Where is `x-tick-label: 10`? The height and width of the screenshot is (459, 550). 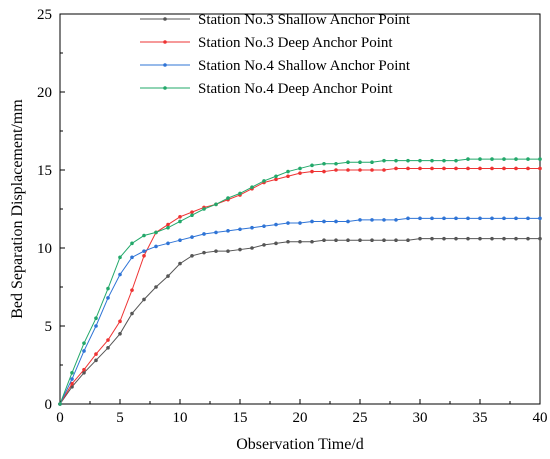
x-tick-label: 10 is located at coordinates (180, 418).